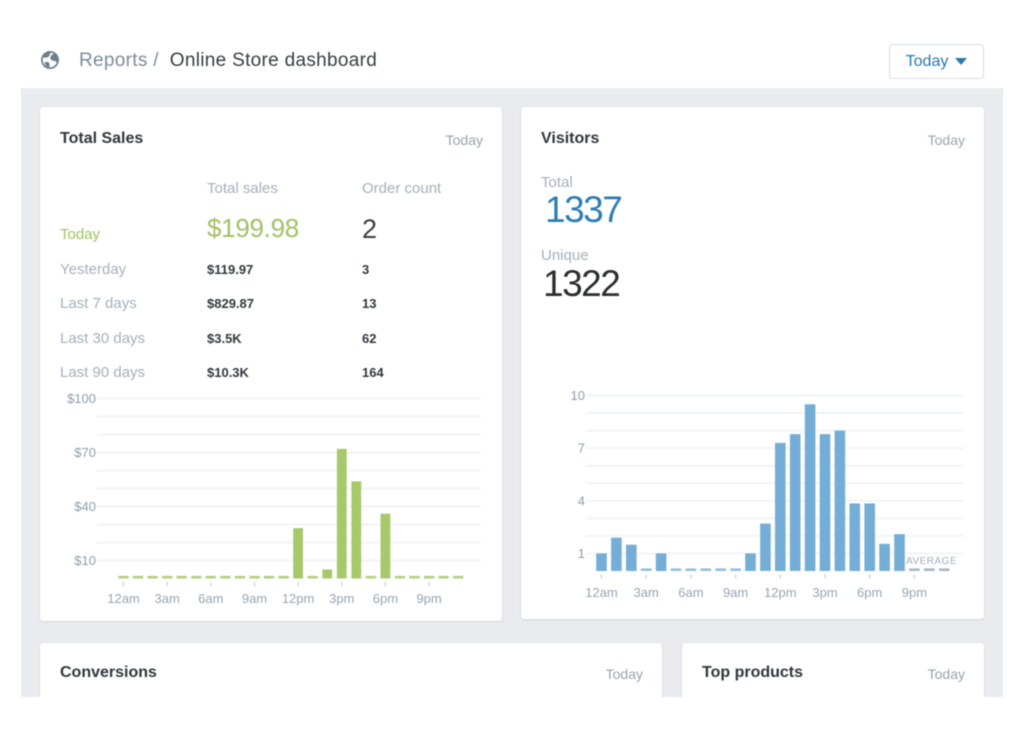 The image size is (1024, 731). I want to click on svg-text: $40, so click(85, 506).